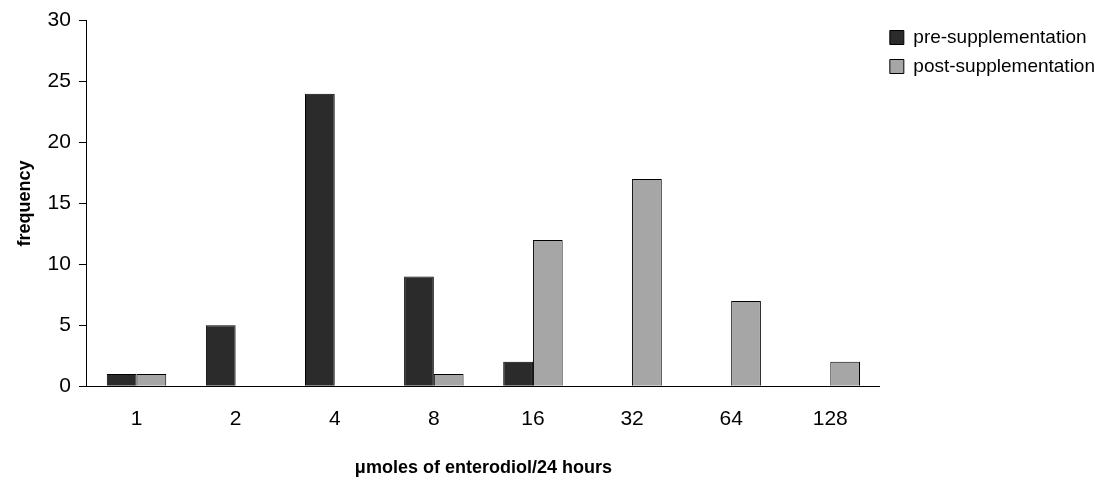  I want to click on x-tick-label: 1, so click(136, 417).